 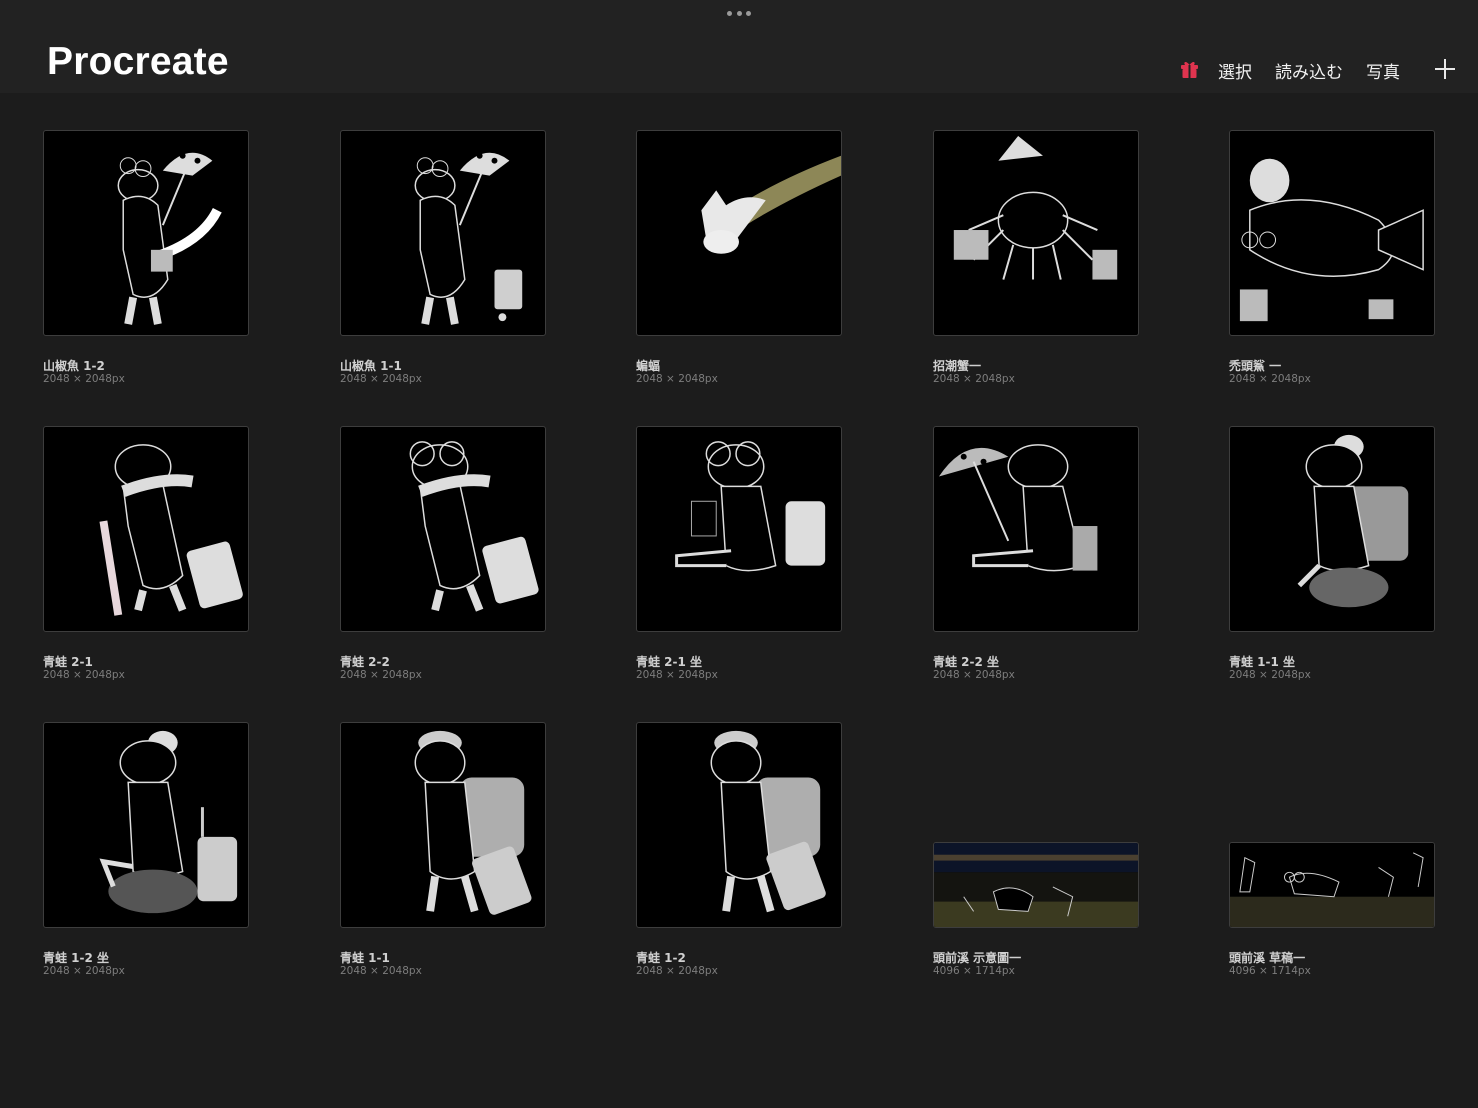 What do you see at coordinates (468, 238) in the screenshot?
I see `salamander-umbrella-suitcase-drawing` at bounding box center [468, 238].